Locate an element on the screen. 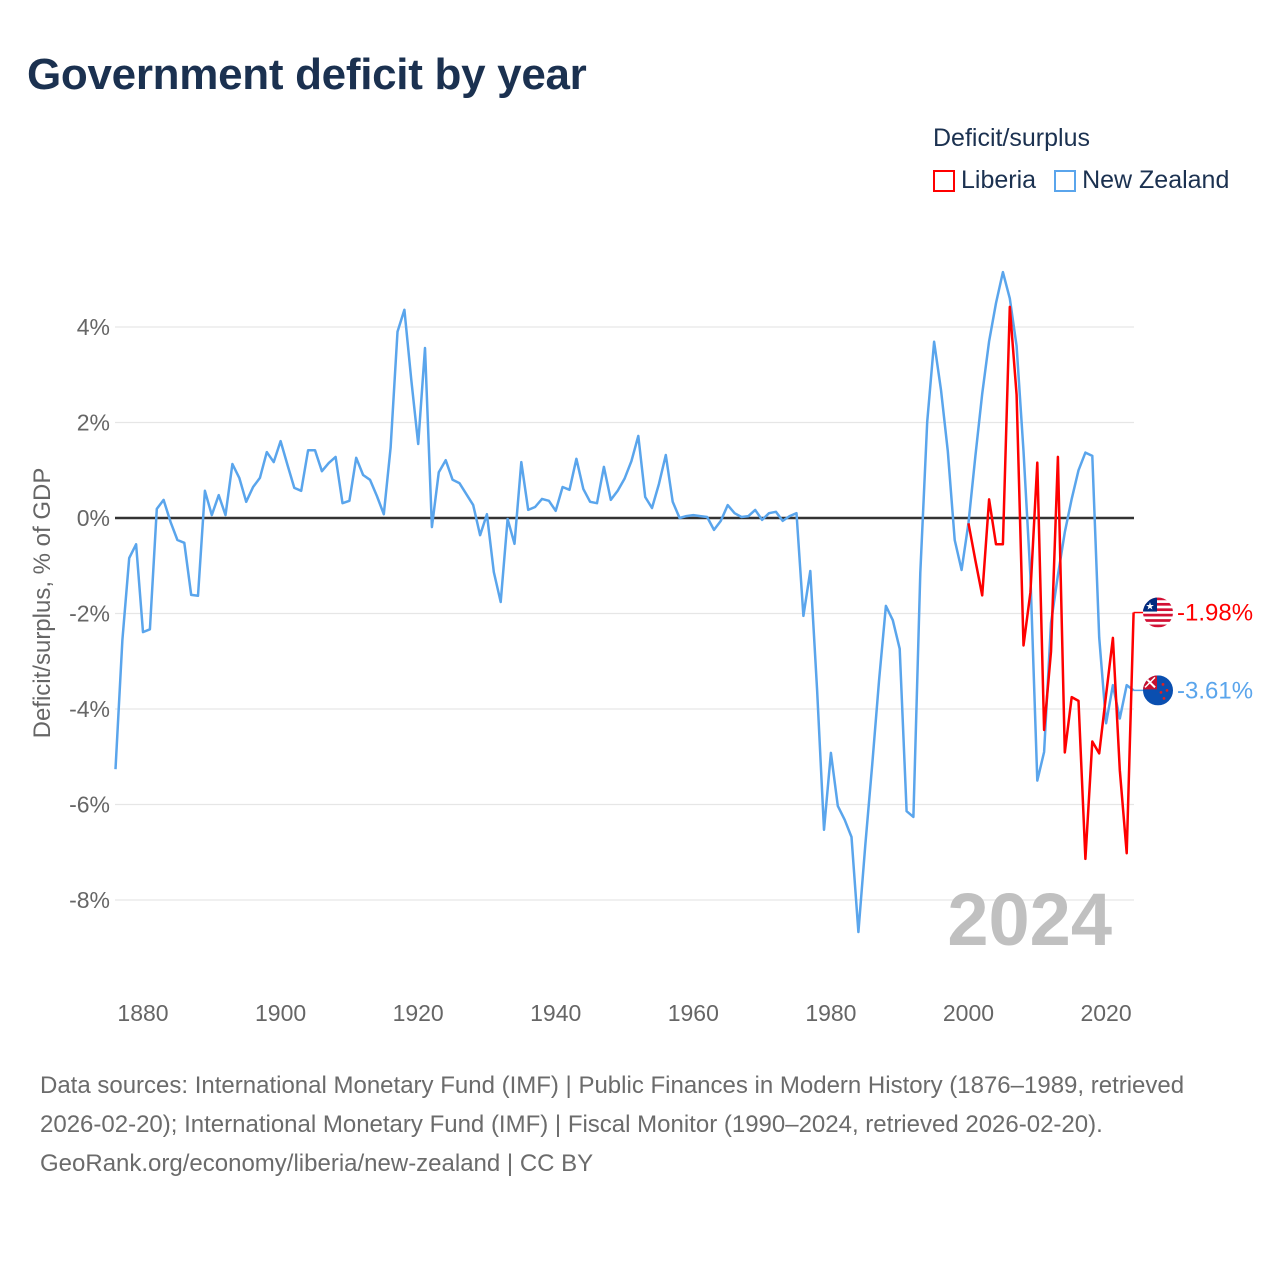 This screenshot has height=1280, width=1280. legend-swatch-liberia is located at coordinates (944, 180).